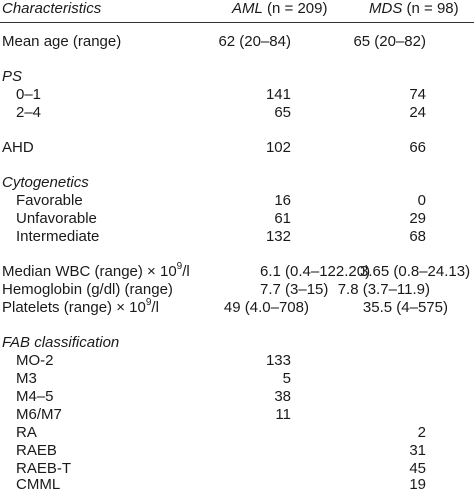 The image size is (474, 494). What do you see at coordinates (421, 432) in the screenshot?
I see `mds-value: 2` at bounding box center [421, 432].